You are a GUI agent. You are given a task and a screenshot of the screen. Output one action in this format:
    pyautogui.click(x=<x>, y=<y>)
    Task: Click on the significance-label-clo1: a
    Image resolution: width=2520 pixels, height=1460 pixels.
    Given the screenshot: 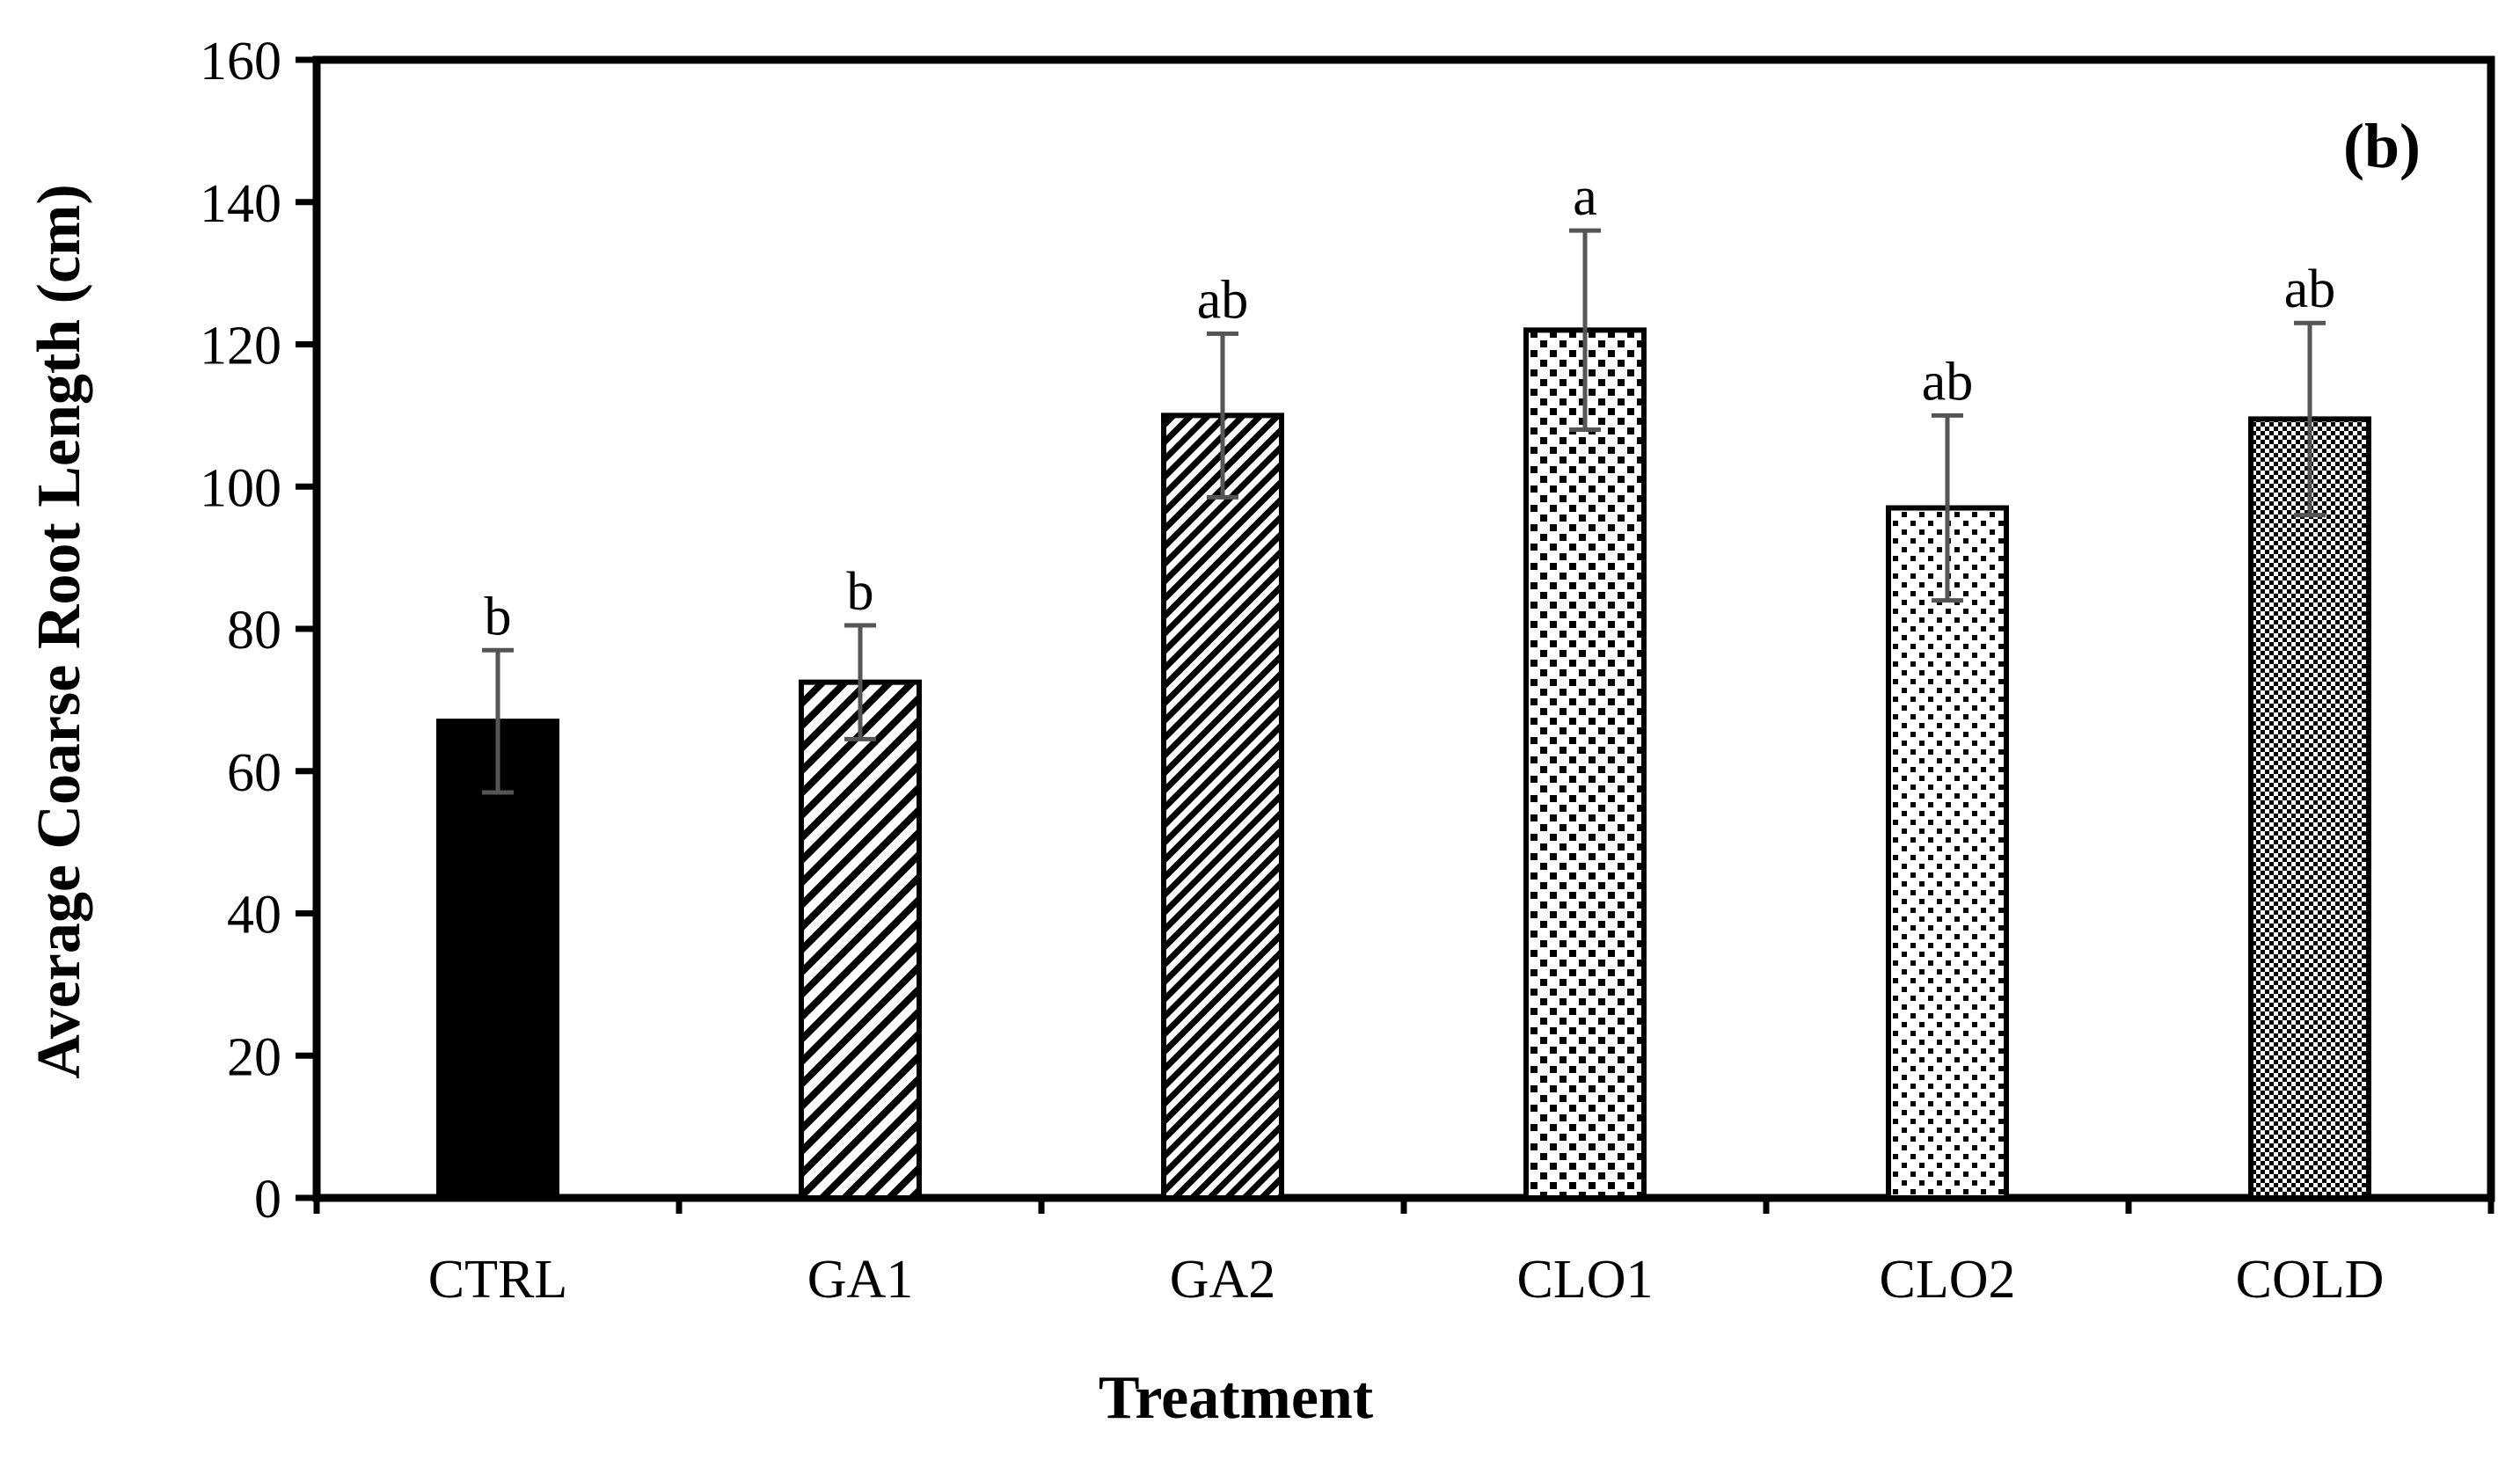 What is the action you would take?
    pyautogui.click(x=1585, y=197)
    